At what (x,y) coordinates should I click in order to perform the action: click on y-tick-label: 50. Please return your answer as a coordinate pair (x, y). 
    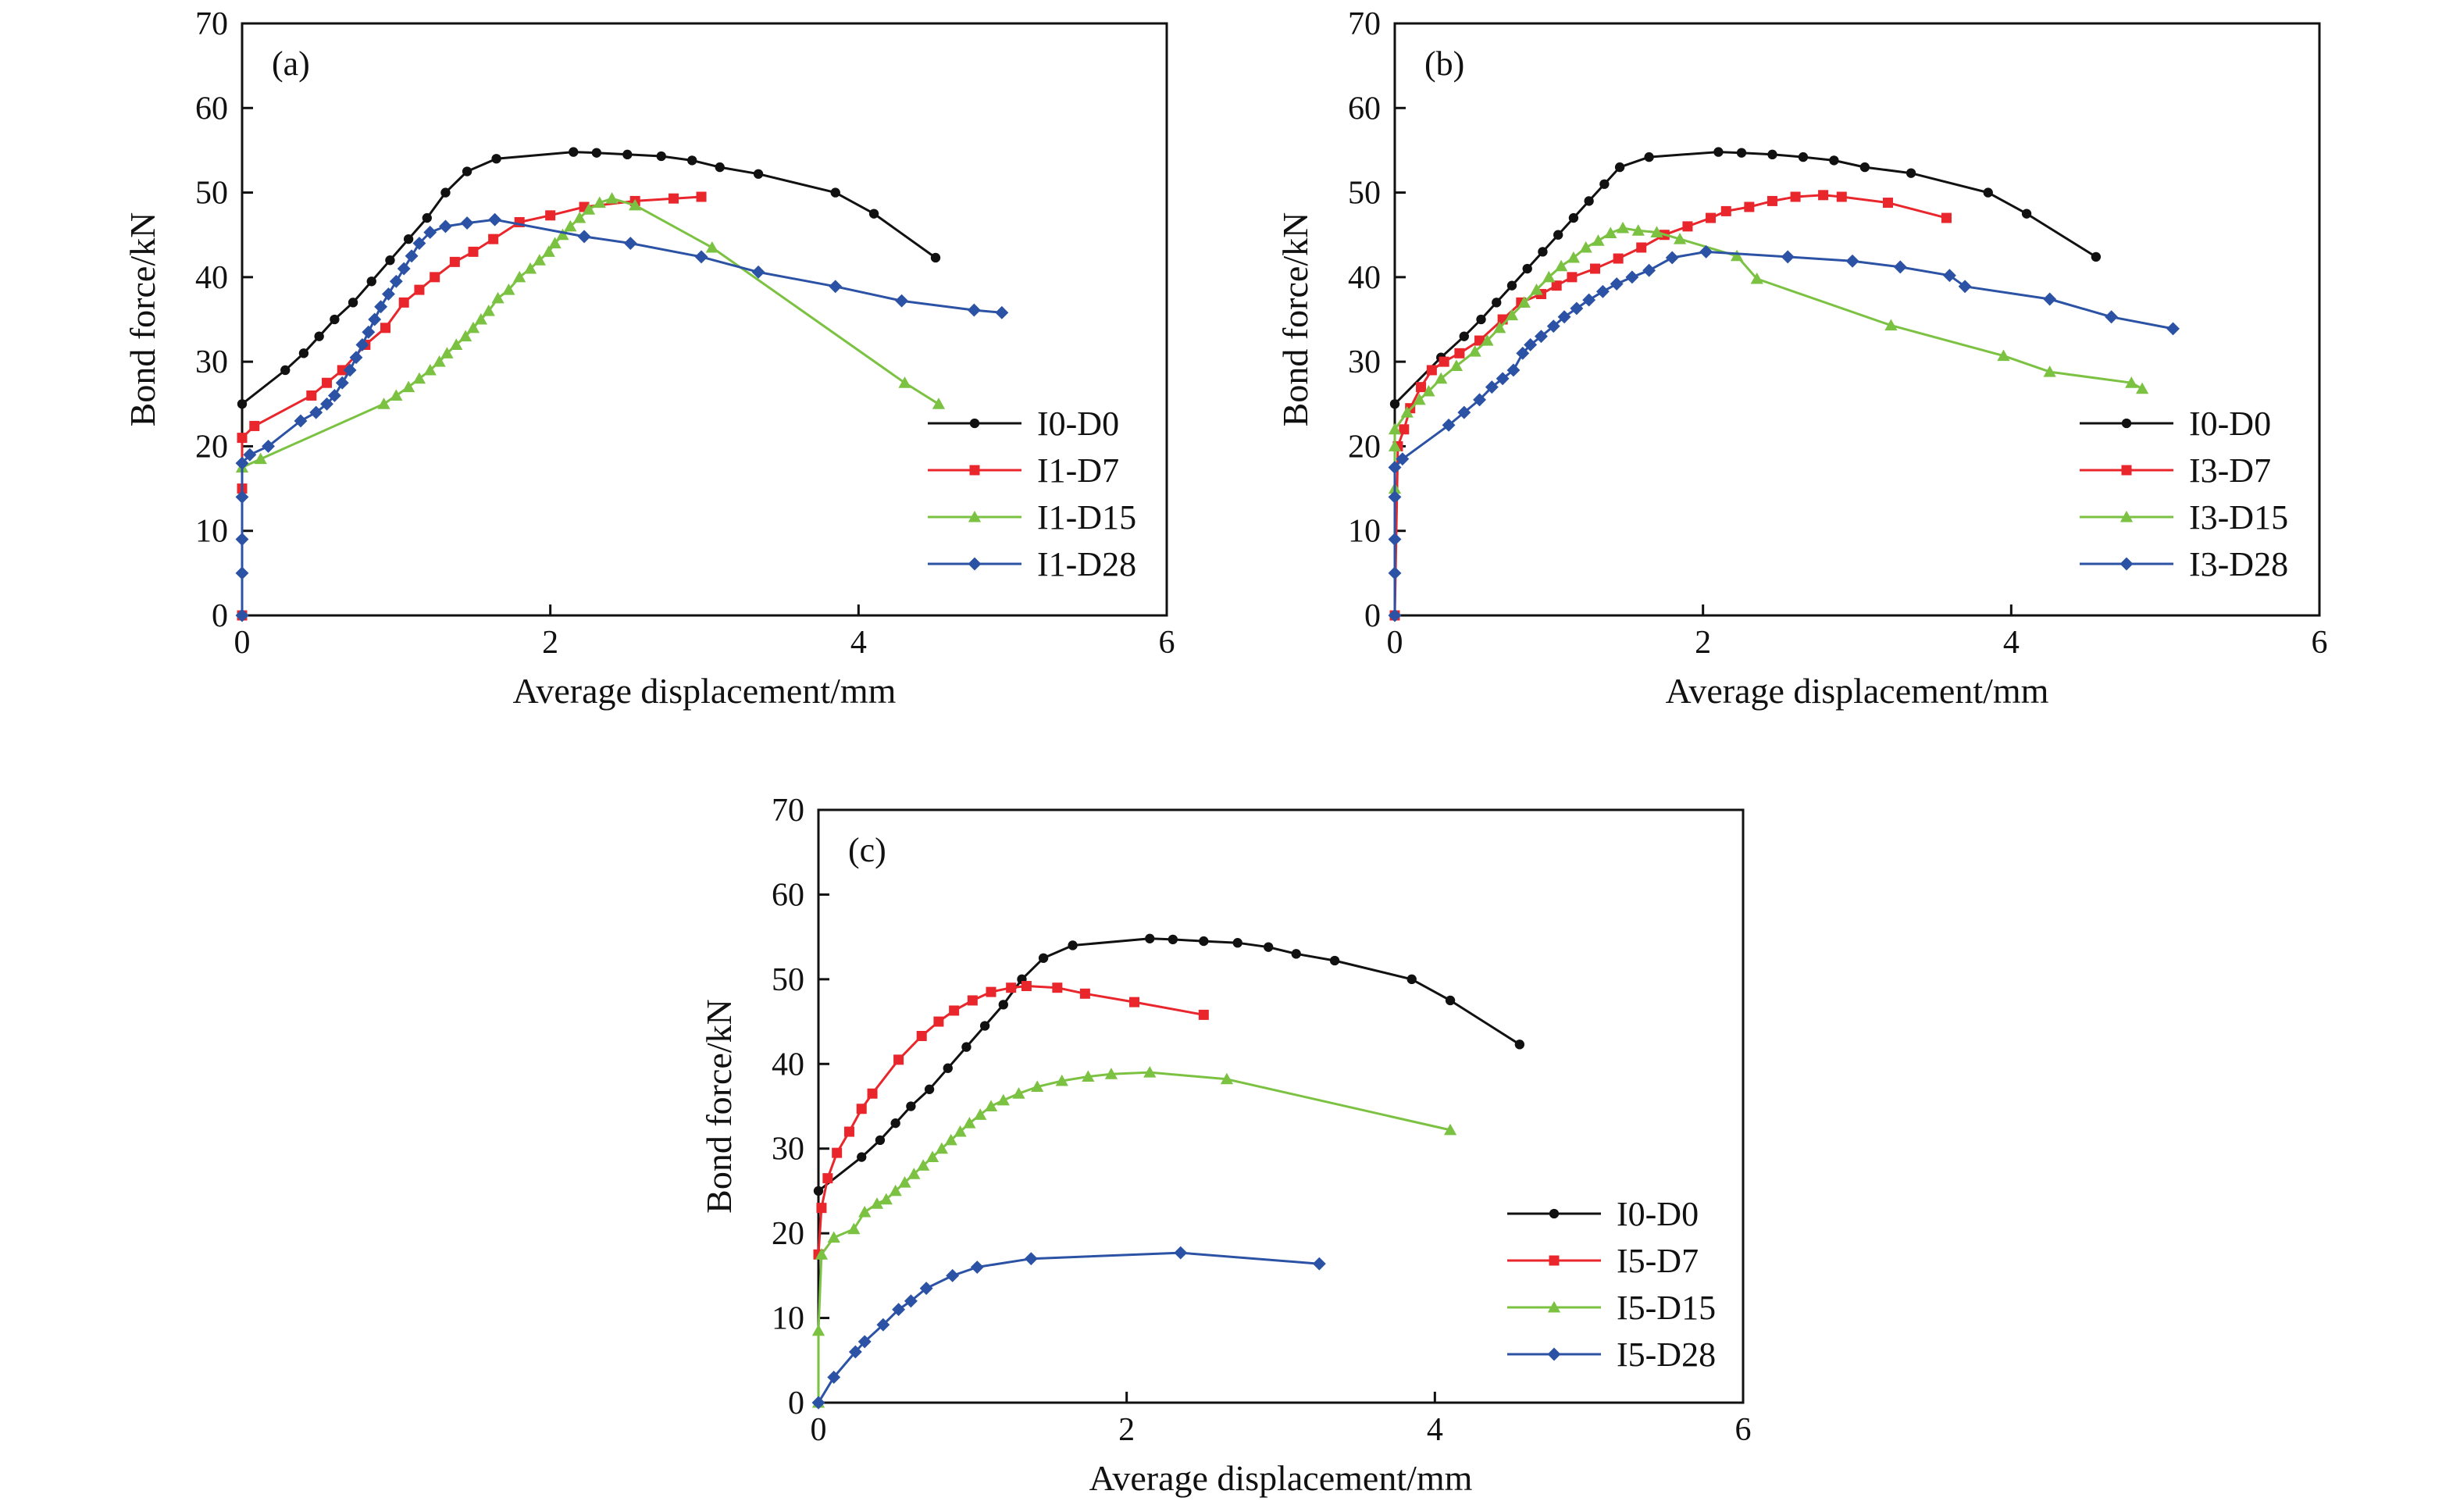
    Looking at the image, I should click on (211, 194).